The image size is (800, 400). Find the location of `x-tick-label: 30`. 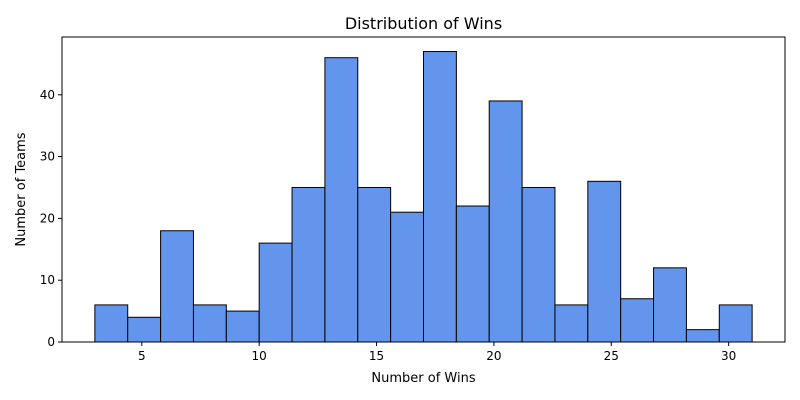

x-tick-label: 30 is located at coordinates (728, 356).